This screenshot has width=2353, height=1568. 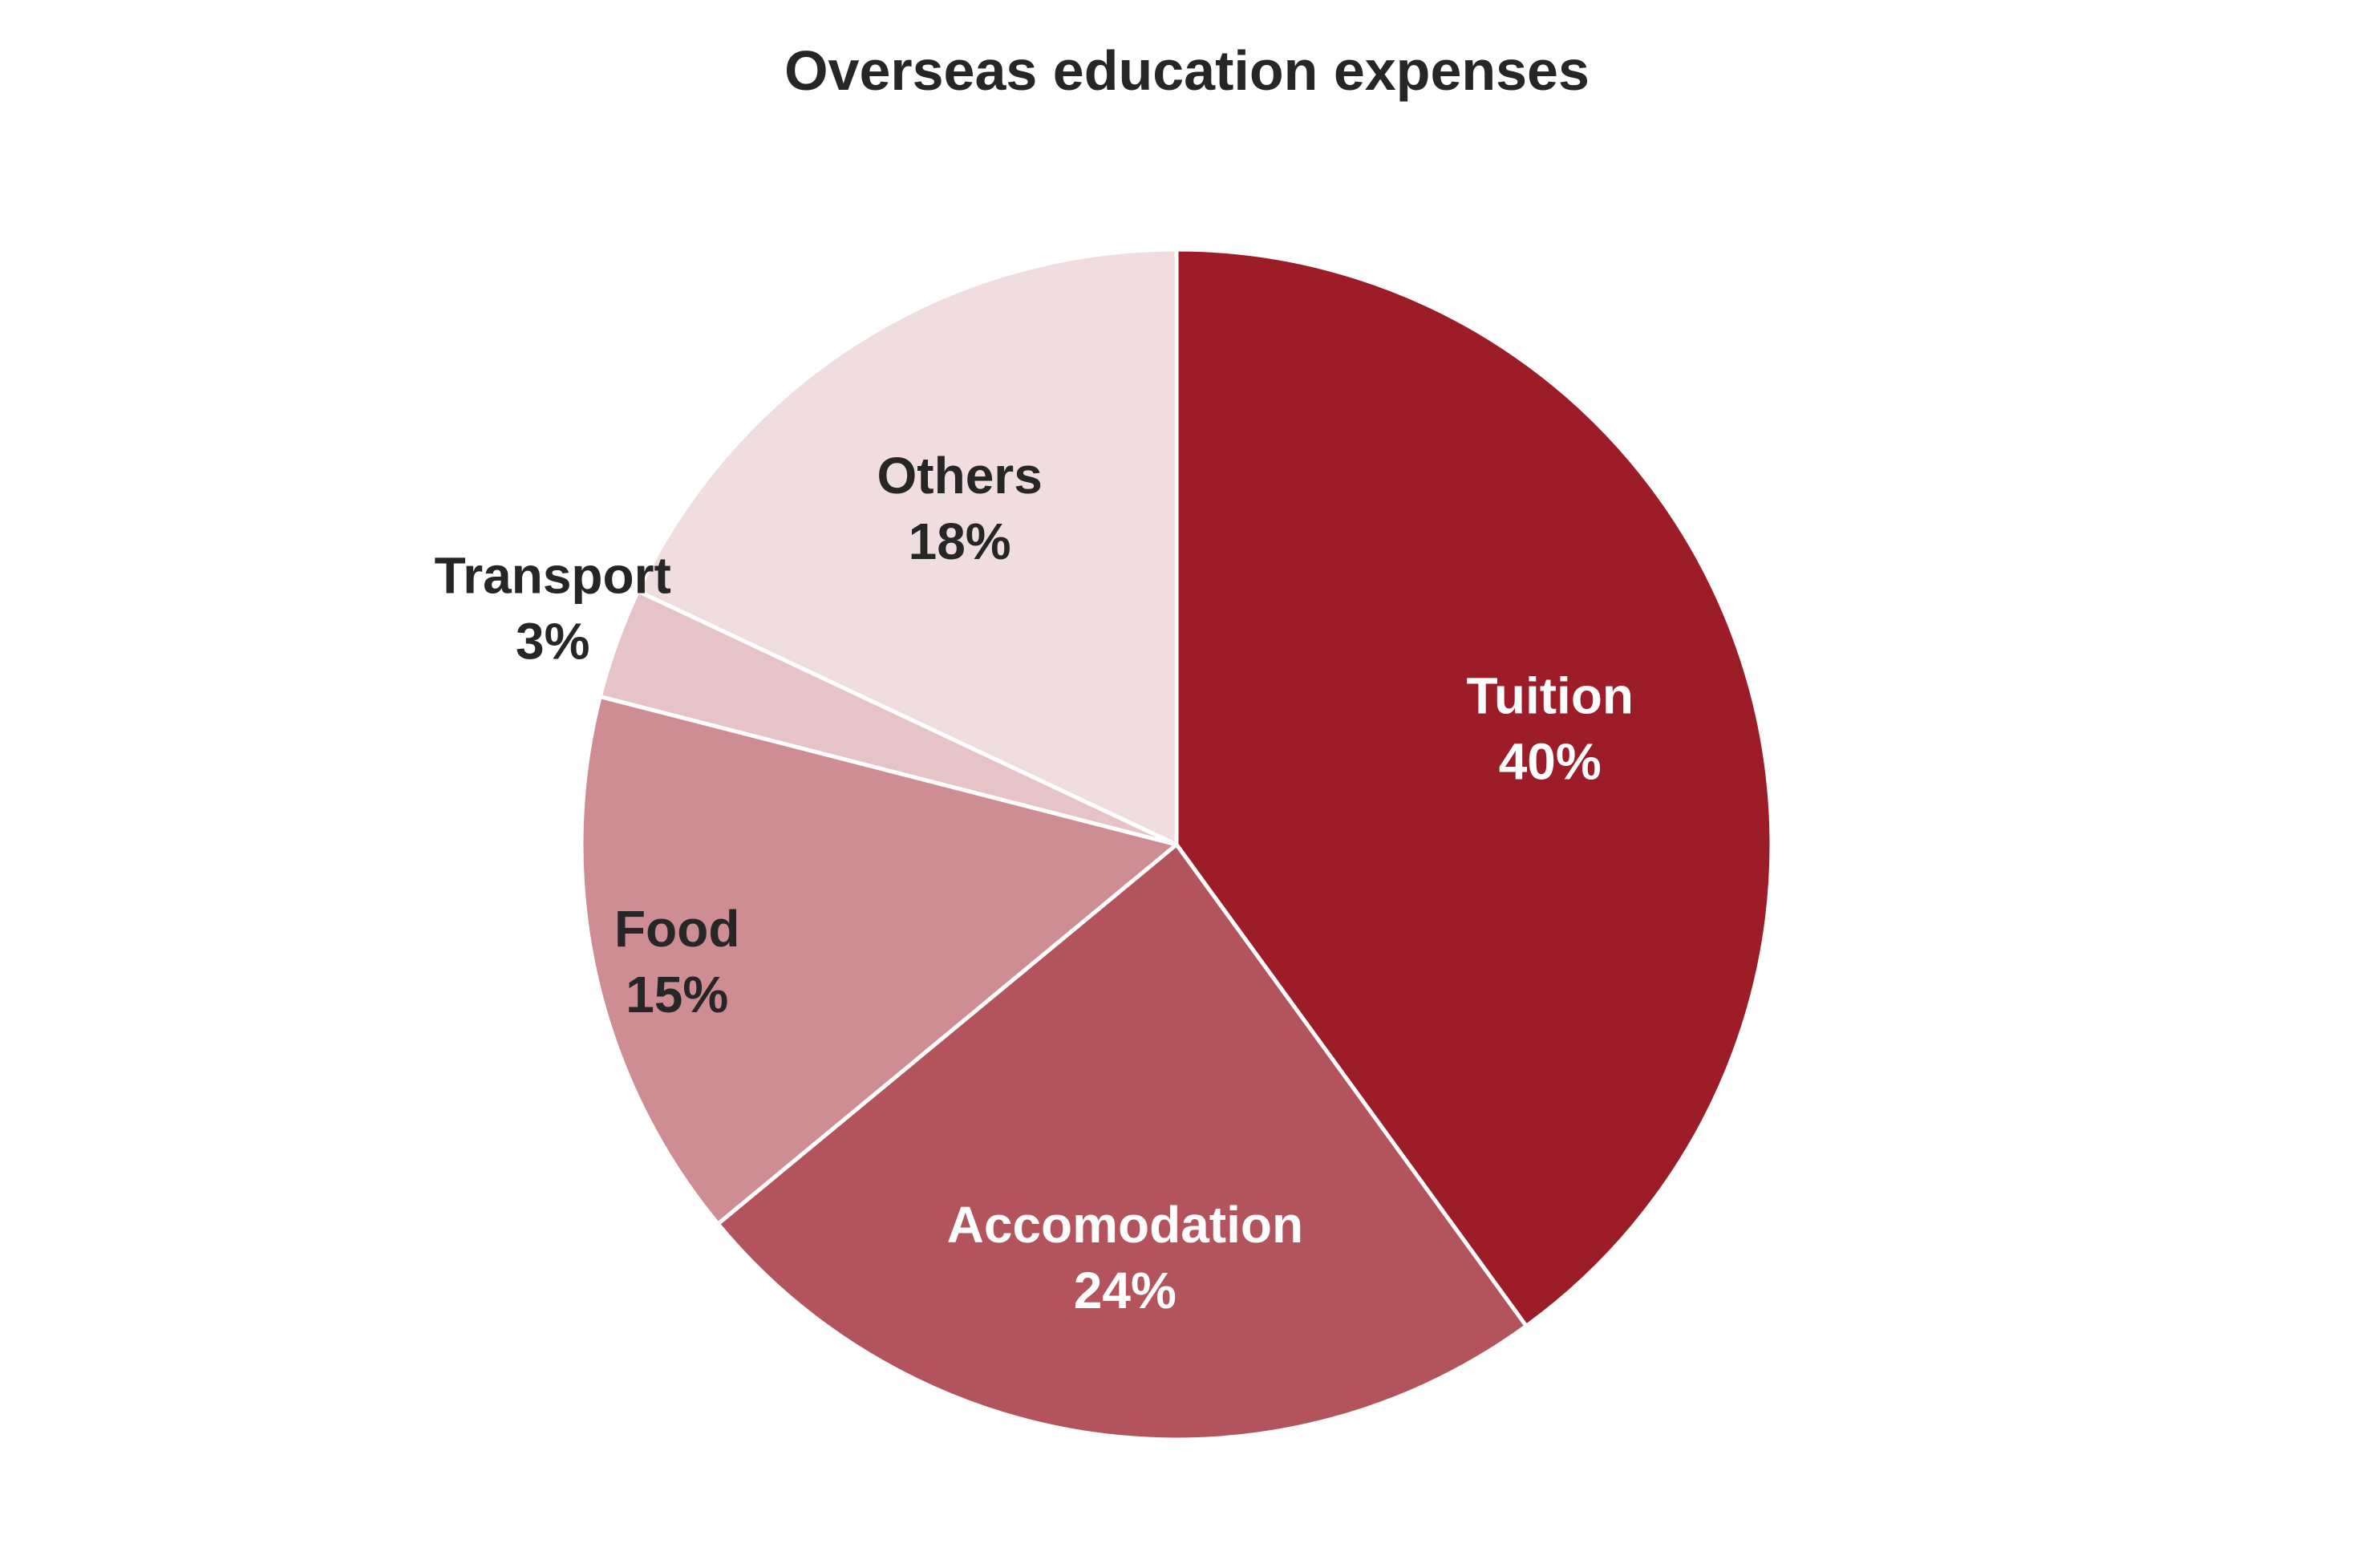 I want to click on slice-value-tuition: 40%, so click(x=1550, y=762).